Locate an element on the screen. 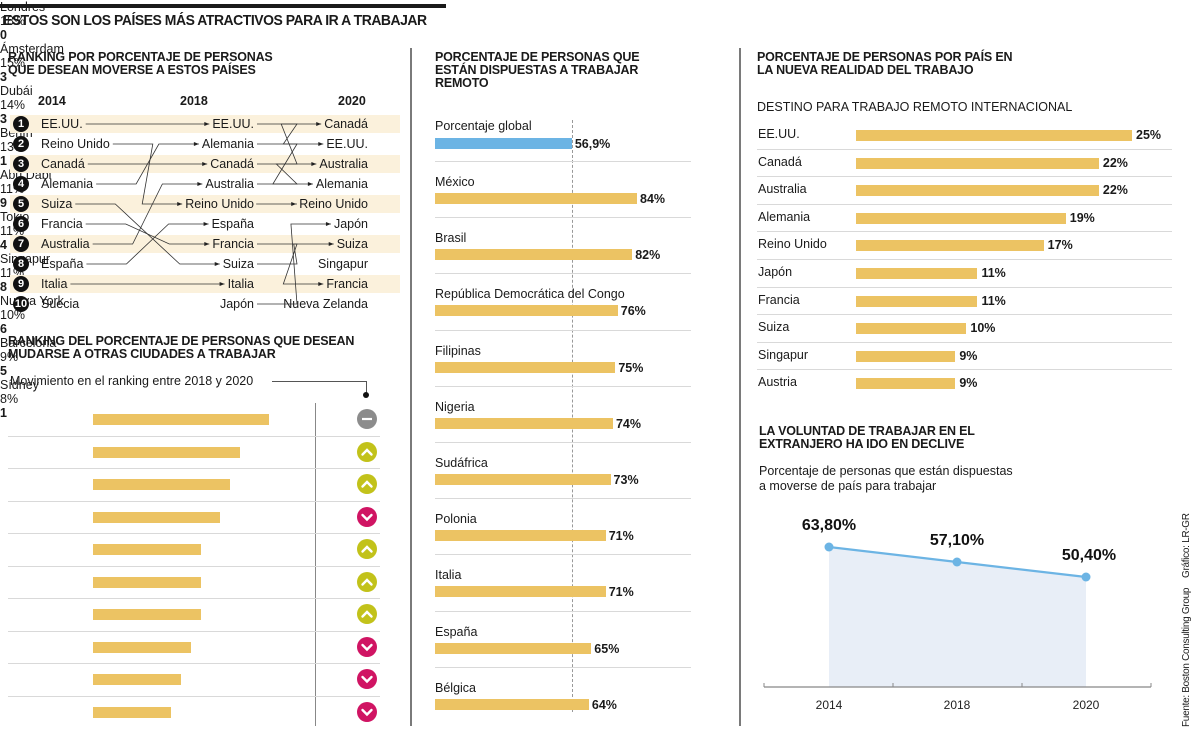 This screenshot has height=731, width=1200. arrow-down-icon is located at coordinates (367, 679).